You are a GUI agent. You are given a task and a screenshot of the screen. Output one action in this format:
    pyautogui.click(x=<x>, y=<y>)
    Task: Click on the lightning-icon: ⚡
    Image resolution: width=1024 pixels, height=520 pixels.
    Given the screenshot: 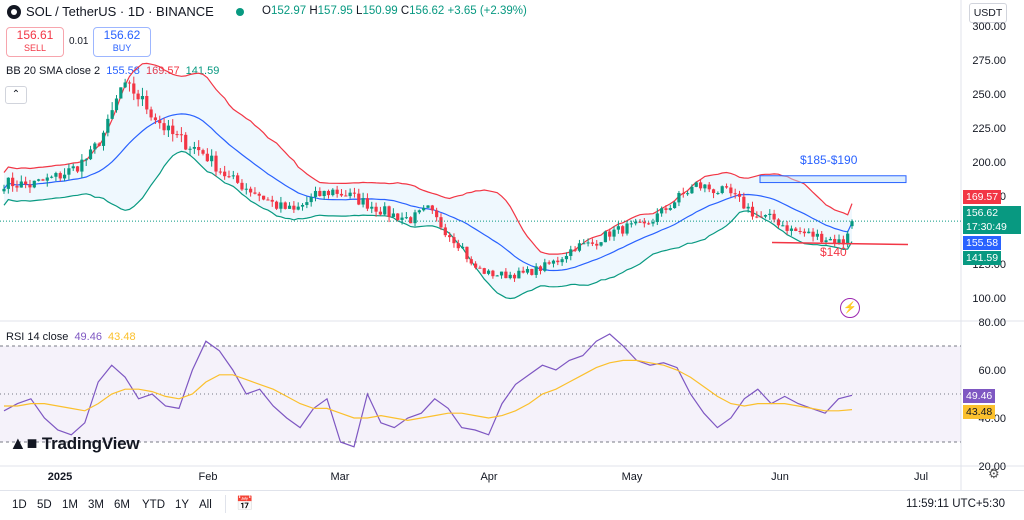 What is the action you would take?
    pyautogui.click(x=850, y=308)
    